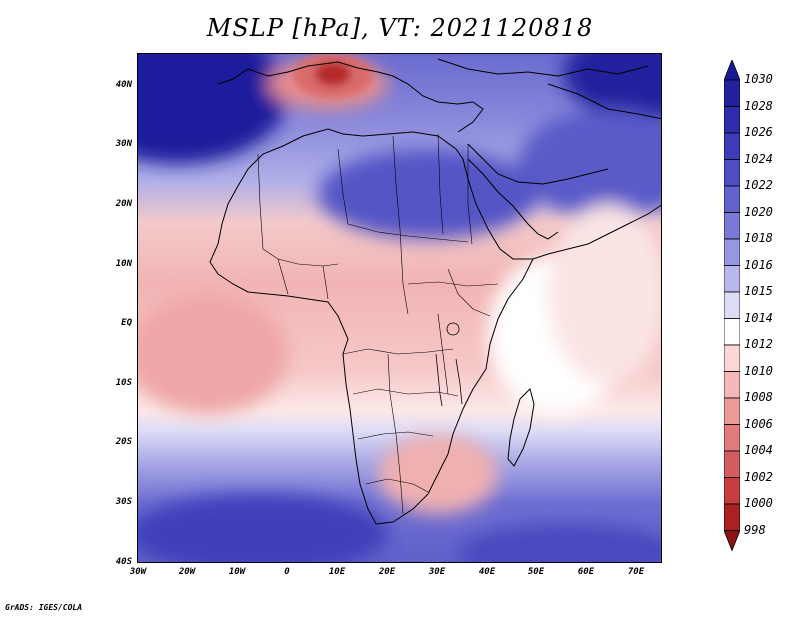  Describe the element at coordinates (123, 442) in the screenshot. I see `lat-label-20s: 20S` at that location.